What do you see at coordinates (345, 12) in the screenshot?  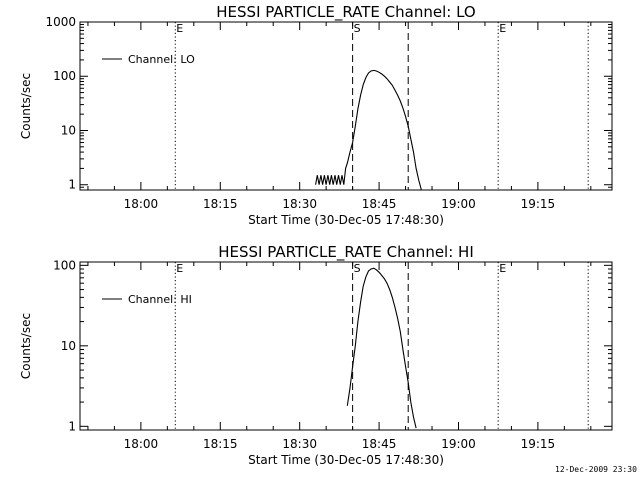 I see `chart-title: HESSI PARTICLE_RATE Channel: LO` at bounding box center [345, 12].